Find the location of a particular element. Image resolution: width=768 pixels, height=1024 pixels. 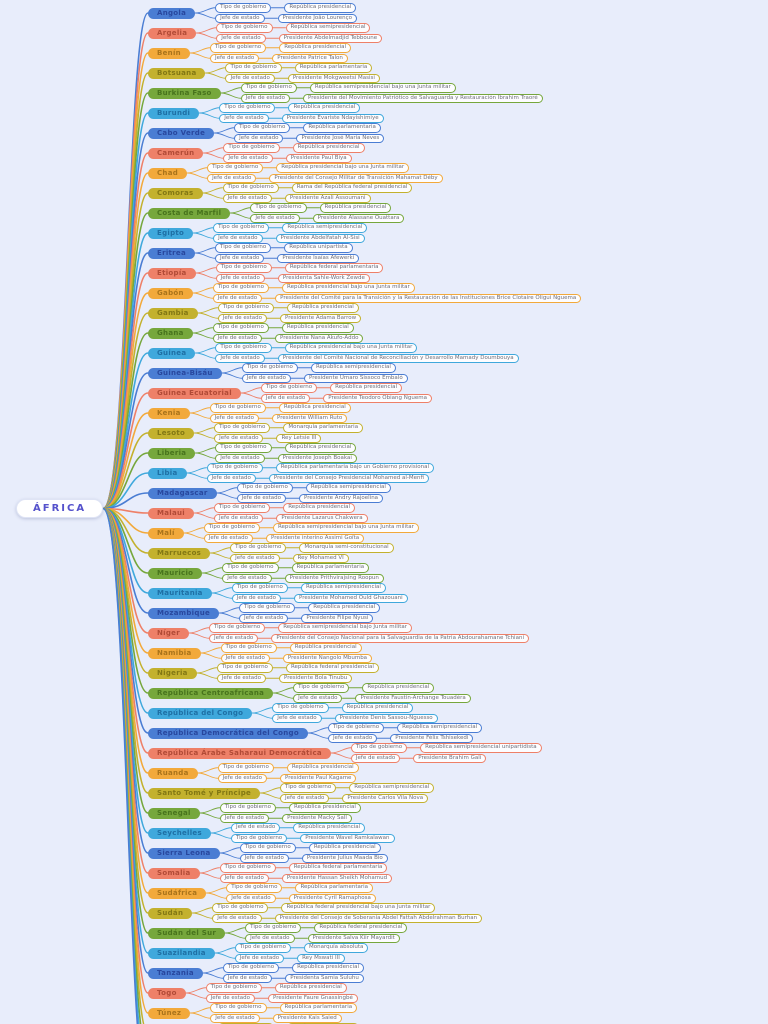

country-node: Etiopía is located at coordinates (172, 273).